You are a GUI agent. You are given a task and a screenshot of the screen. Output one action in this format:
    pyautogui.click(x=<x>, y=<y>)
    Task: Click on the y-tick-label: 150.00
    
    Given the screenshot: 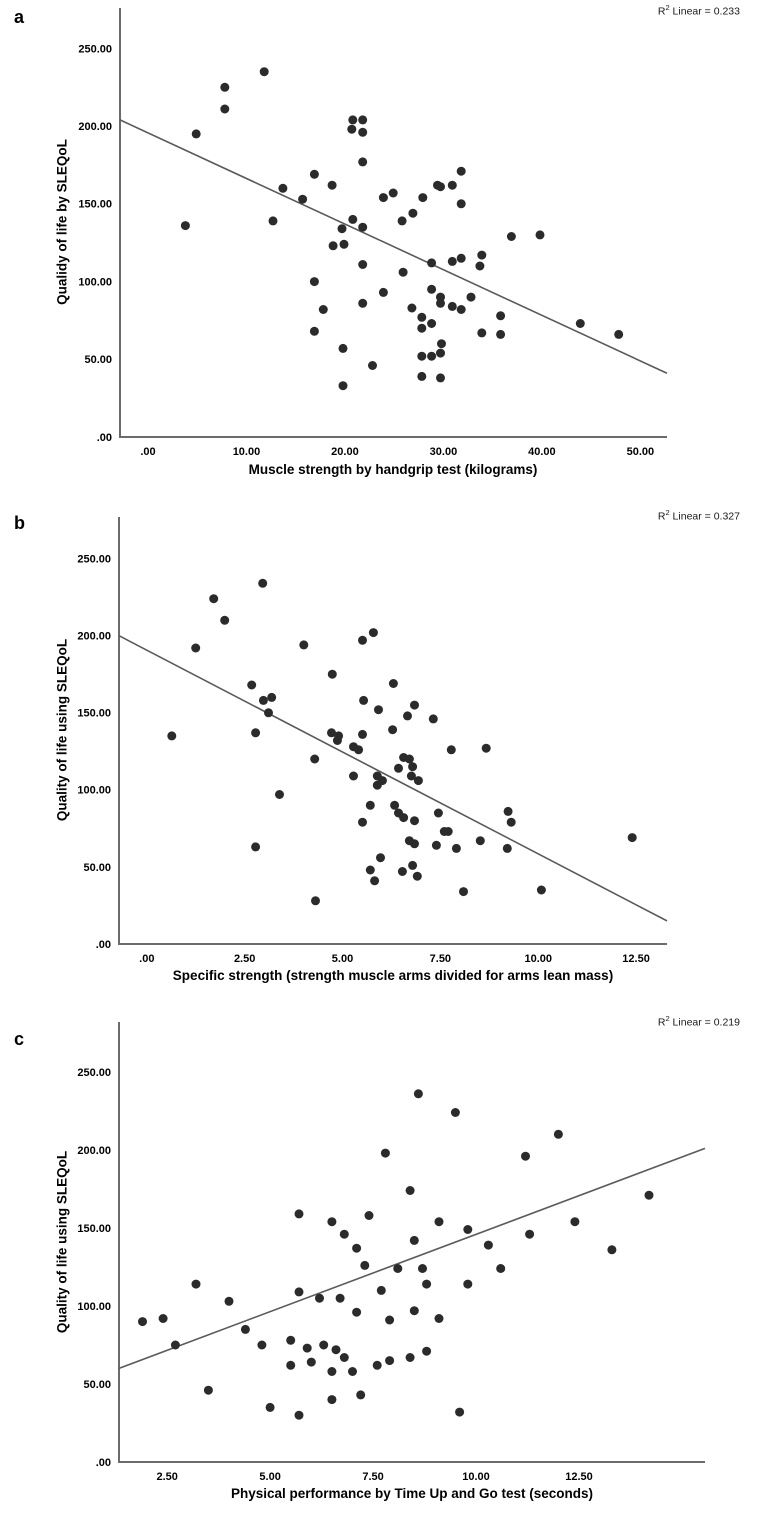 What is the action you would take?
    pyautogui.click(x=94, y=714)
    